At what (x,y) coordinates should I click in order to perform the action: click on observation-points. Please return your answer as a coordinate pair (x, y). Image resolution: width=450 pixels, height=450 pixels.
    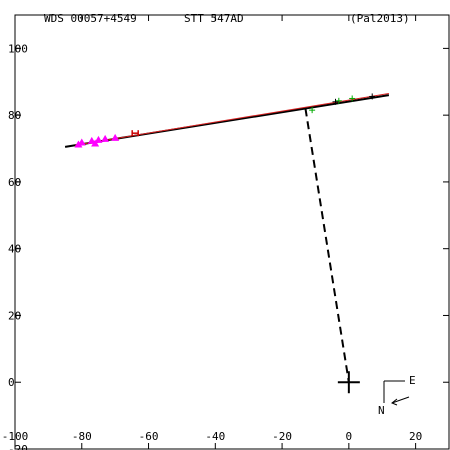
    Looking at the image, I should click on (225, 120).